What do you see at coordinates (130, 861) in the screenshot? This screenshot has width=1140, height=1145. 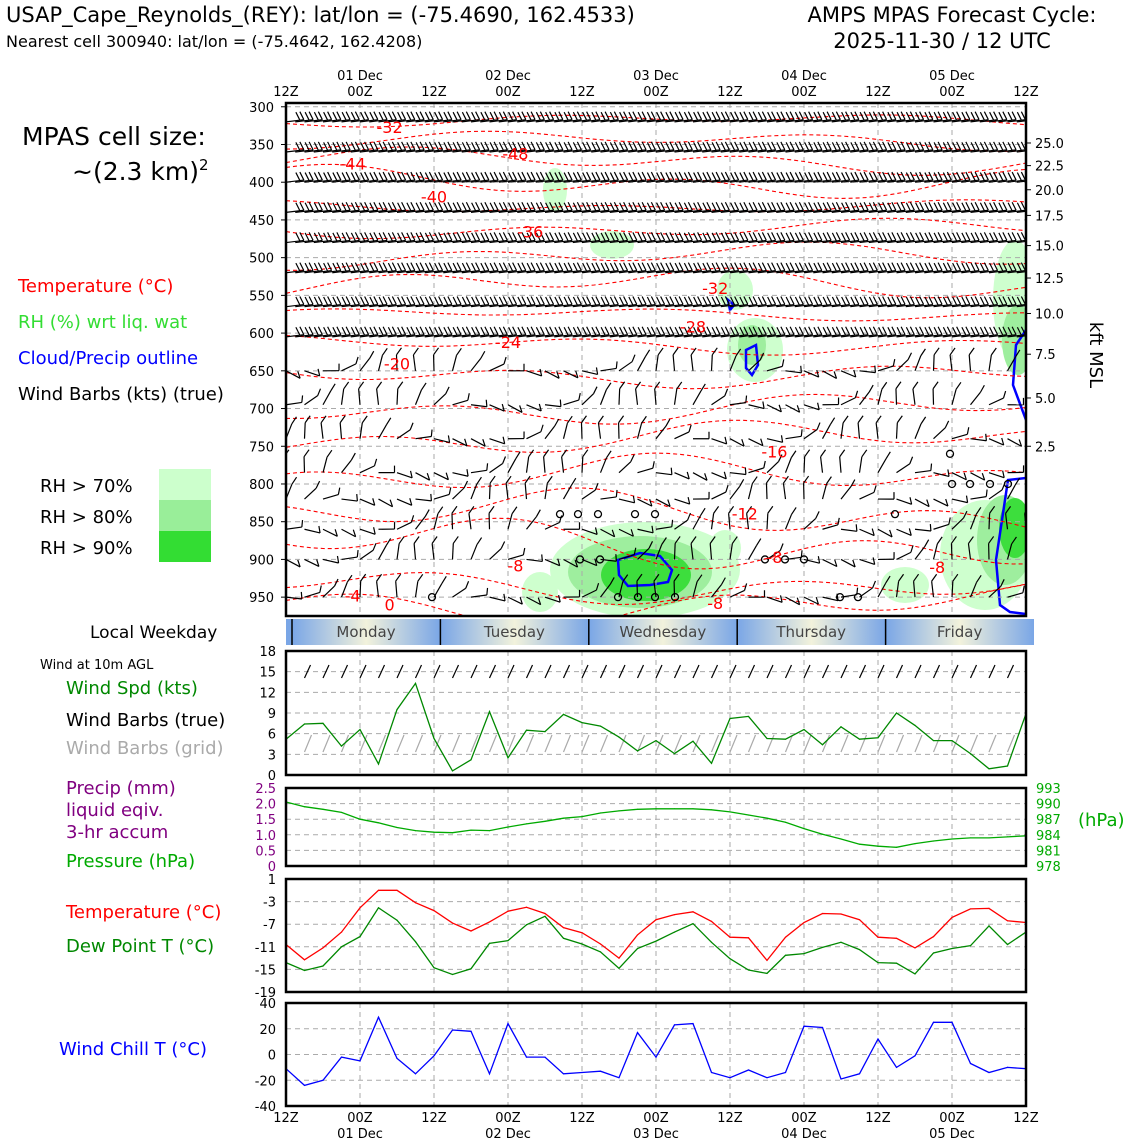 I see `pressure-legend: Pressure (hPa)` at bounding box center [130, 861].